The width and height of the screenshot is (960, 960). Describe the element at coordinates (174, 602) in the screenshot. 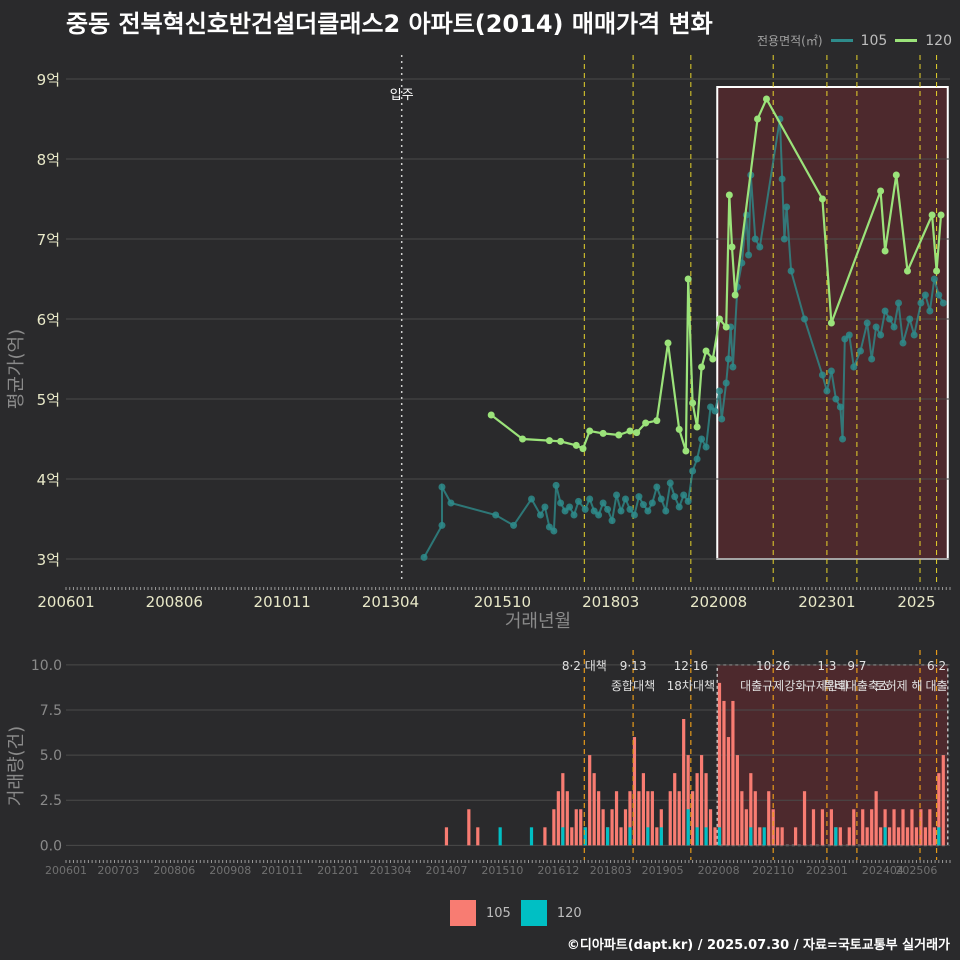

I see `x-tick-label: 200806` at that location.